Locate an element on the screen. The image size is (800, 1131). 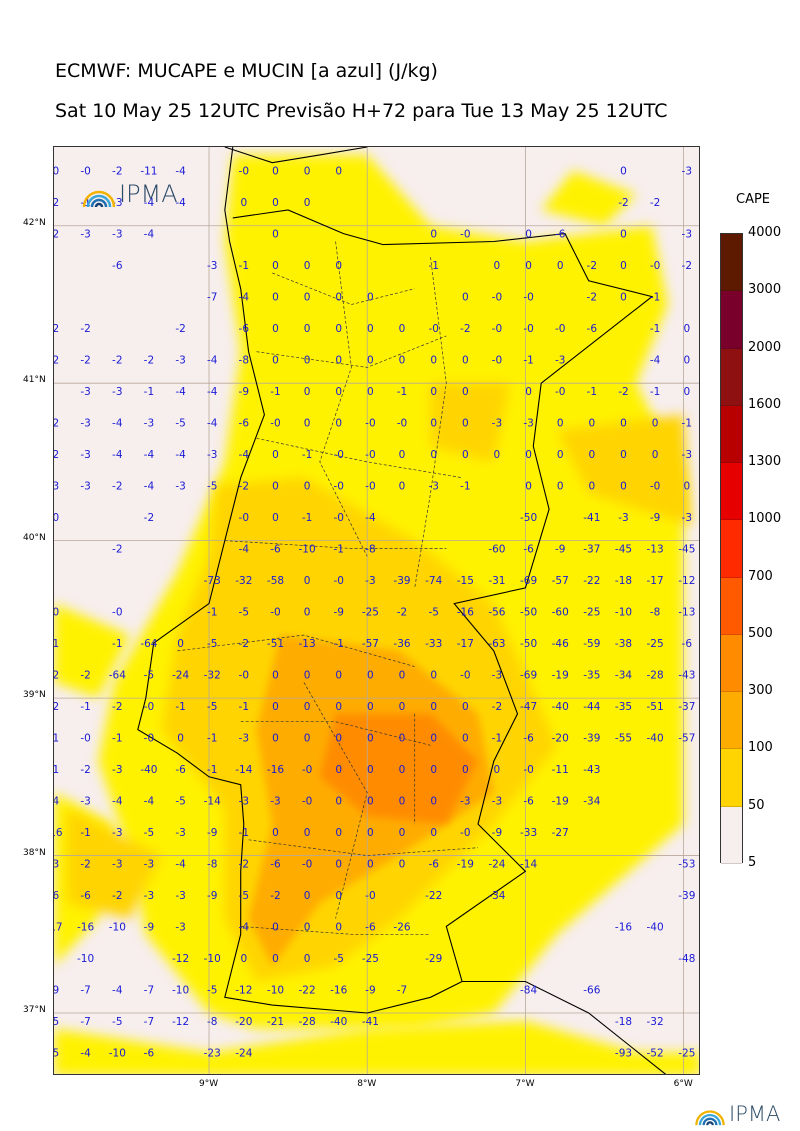
cin-value: -39 is located at coordinates (686, 896).